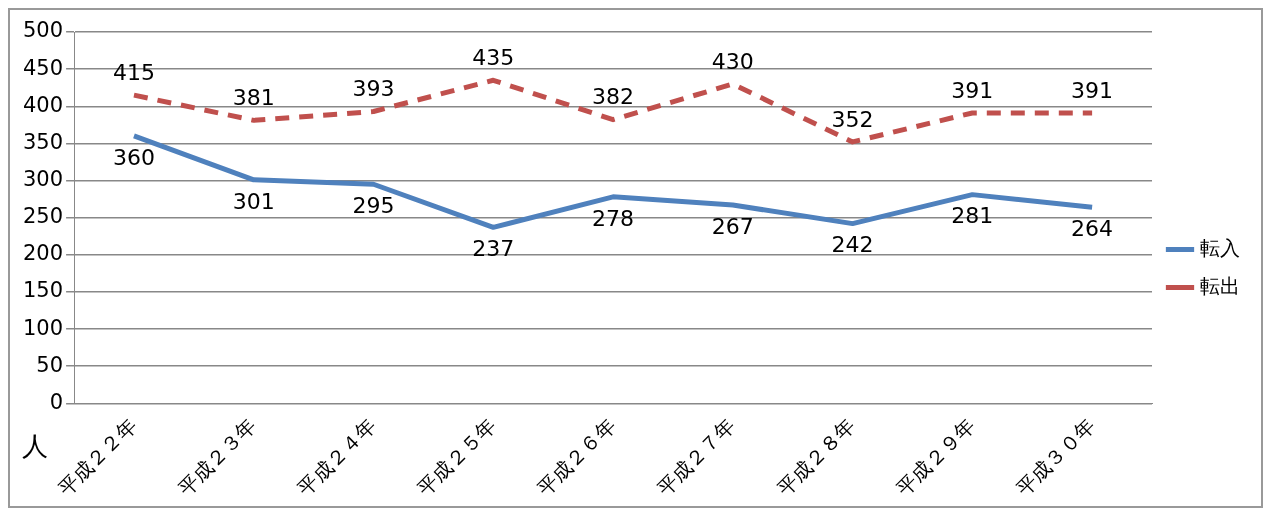  What do you see at coordinates (493, 249) in the screenshot?
I see `data-label: 237` at bounding box center [493, 249].